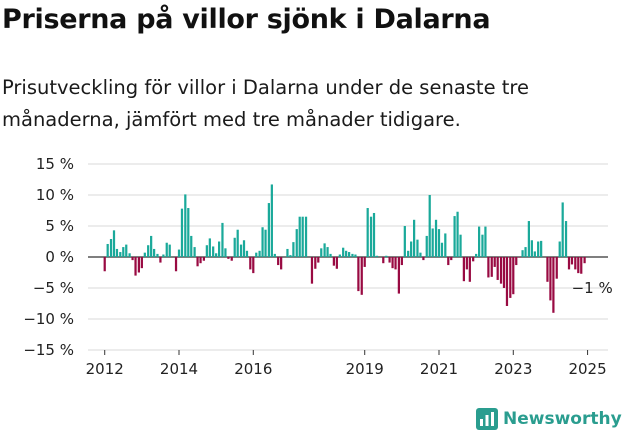 This screenshot has width=631, height=439. Describe the element at coordinates (549, 419) in the screenshot. I see `newsworthy-brand: Newsworthy` at that location.